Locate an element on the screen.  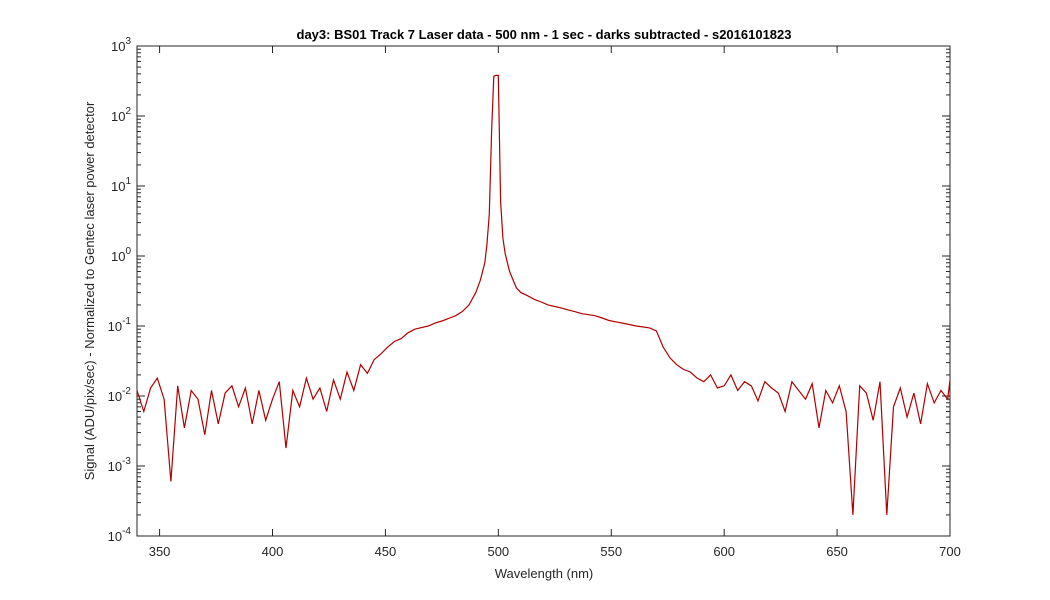
y-tick-label: 10² is located at coordinates (121, 115).